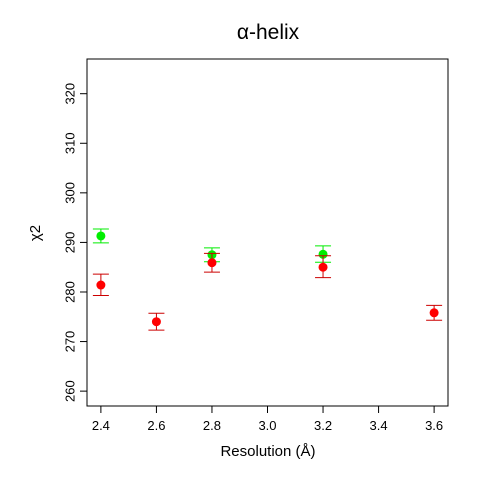 This screenshot has height=480, width=480. What do you see at coordinates (379, 425) in the screenshot?
I see `x-tick-label: 3.4` at bounding box center [379, 425].